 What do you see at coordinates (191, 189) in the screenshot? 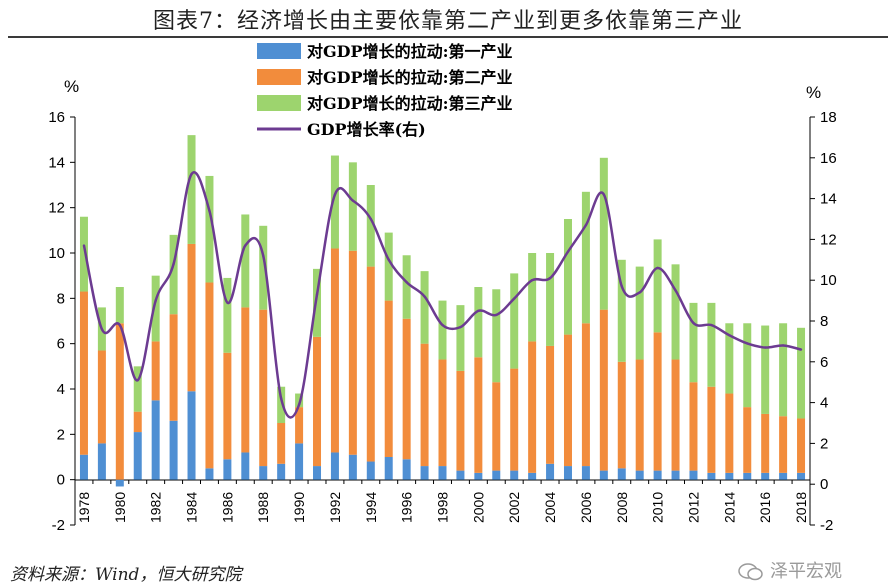
I see `bar-segment-3-1984` at bounding box center [191, 189].